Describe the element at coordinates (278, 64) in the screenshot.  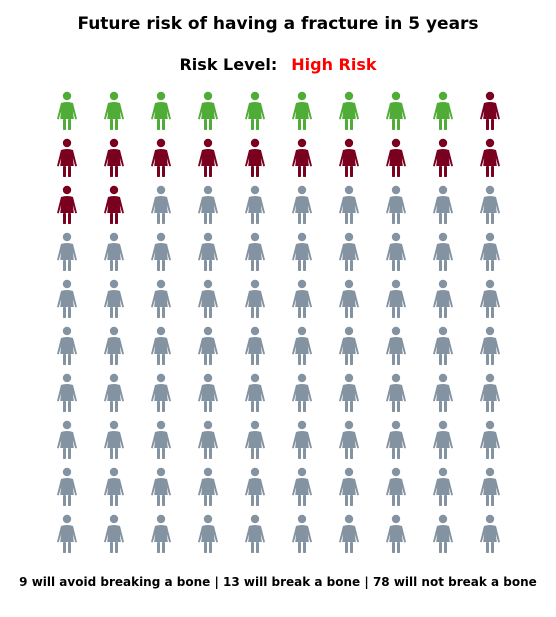
I see `risk-level-line: Risk Level: High Risk` at that location.